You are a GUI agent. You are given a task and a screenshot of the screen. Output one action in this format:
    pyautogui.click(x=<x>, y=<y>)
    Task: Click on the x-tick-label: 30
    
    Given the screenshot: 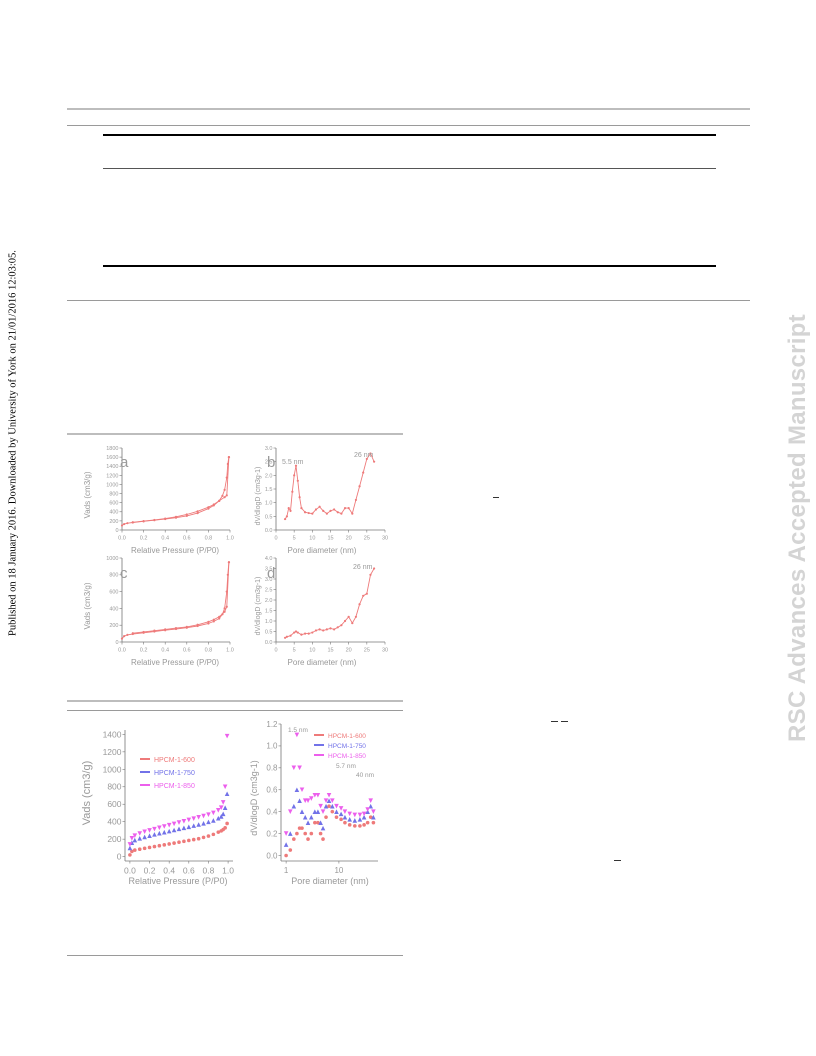 What is the action you would take?
    pyautogui.click(x=385, y=539)
    